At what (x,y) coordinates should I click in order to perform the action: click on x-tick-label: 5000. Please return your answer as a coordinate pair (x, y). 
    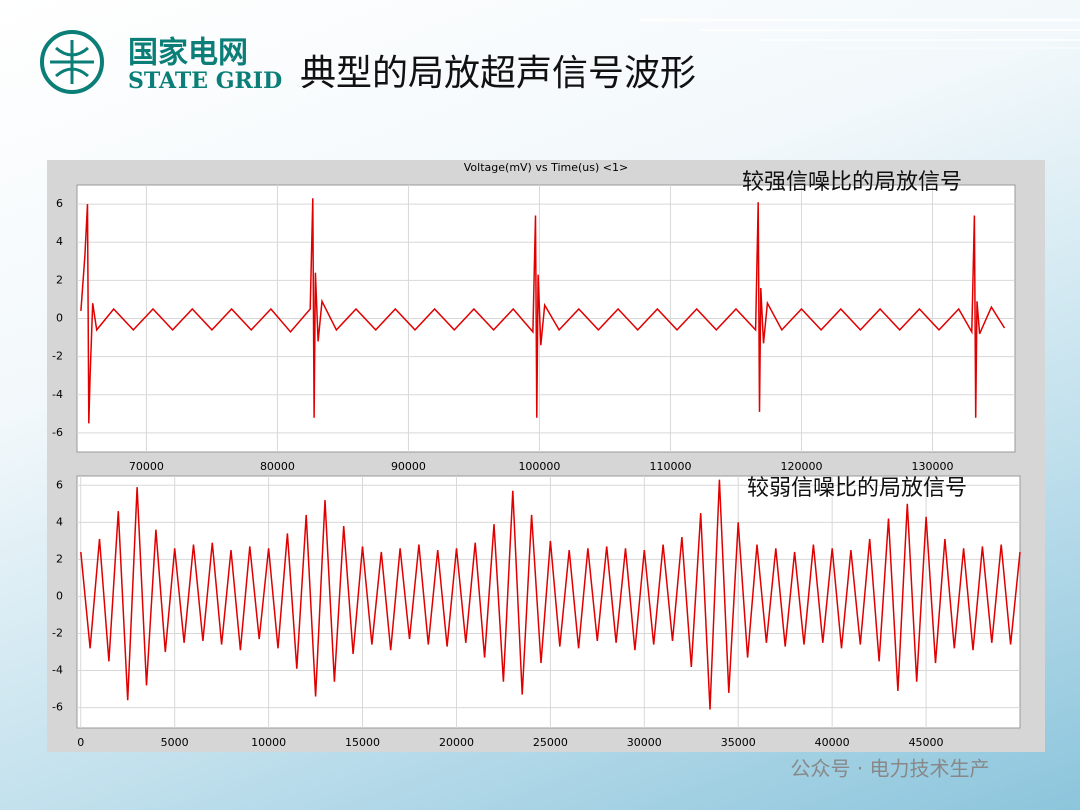
    Looking at the image, I should click on (175, 742).